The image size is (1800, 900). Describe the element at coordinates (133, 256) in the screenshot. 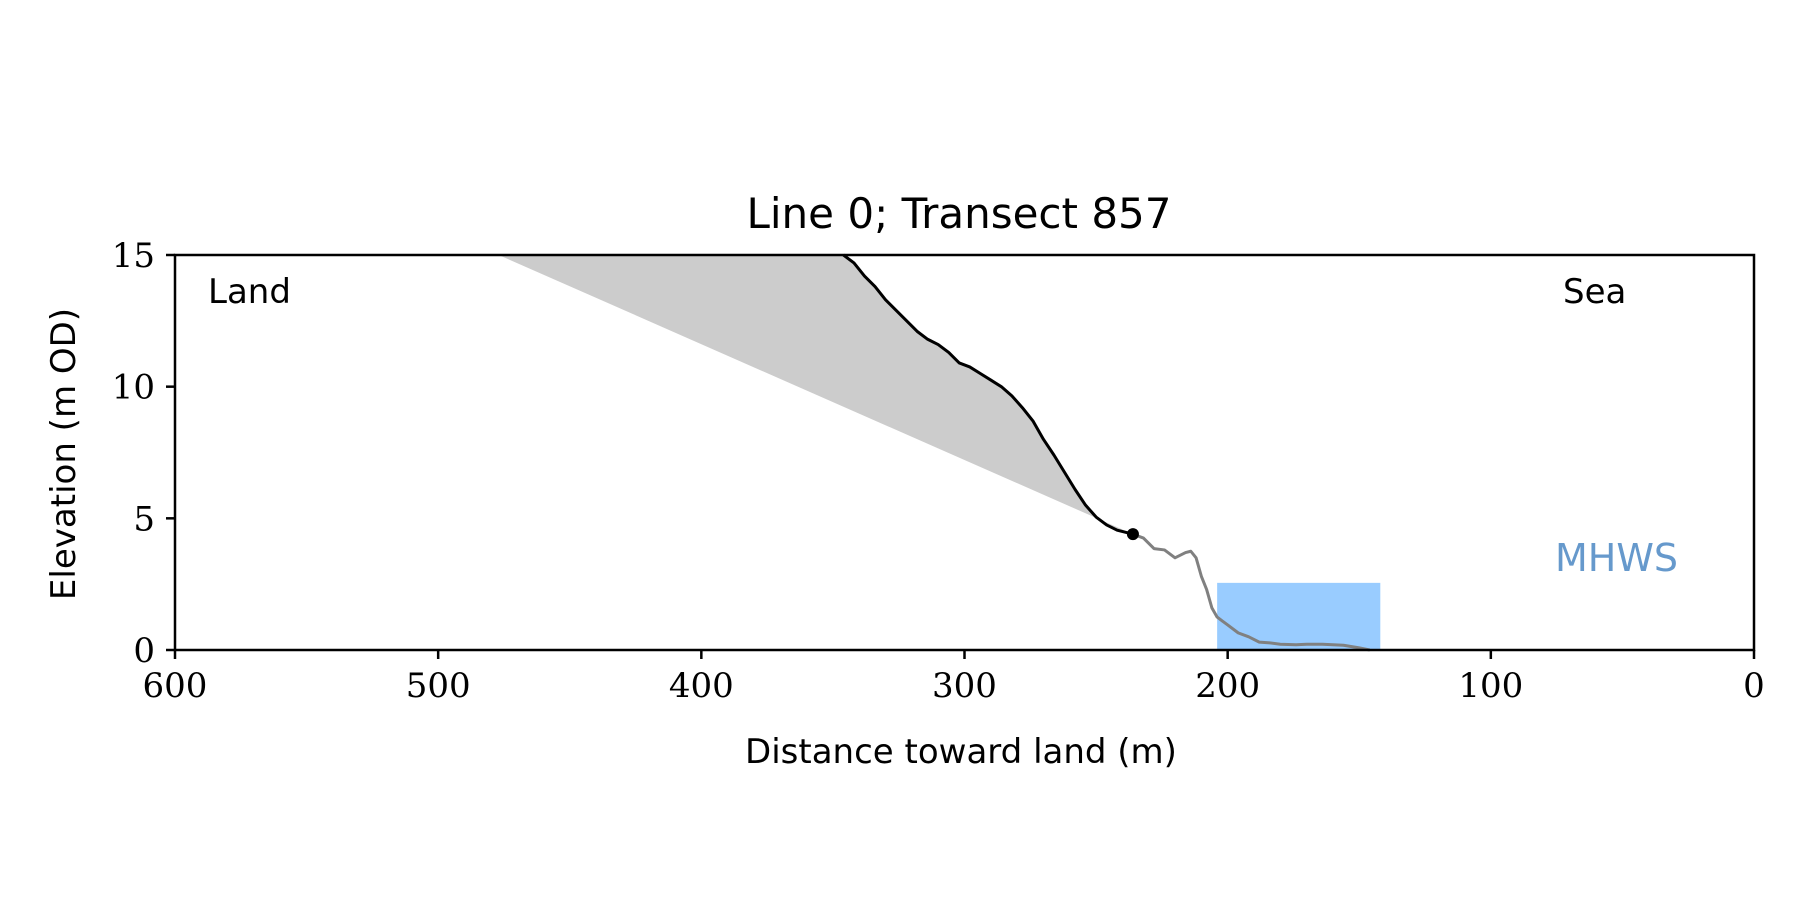

I see `y-tick-label: 15` at that location.